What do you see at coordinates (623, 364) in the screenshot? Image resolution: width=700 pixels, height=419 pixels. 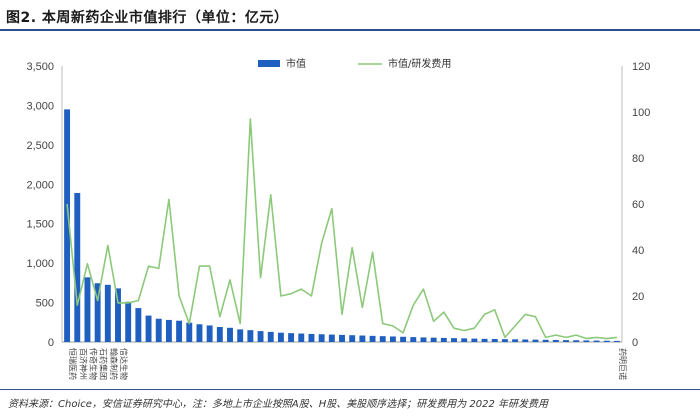 I see `x-category-label: 药明巨诺` at bounding box center [623, 364].